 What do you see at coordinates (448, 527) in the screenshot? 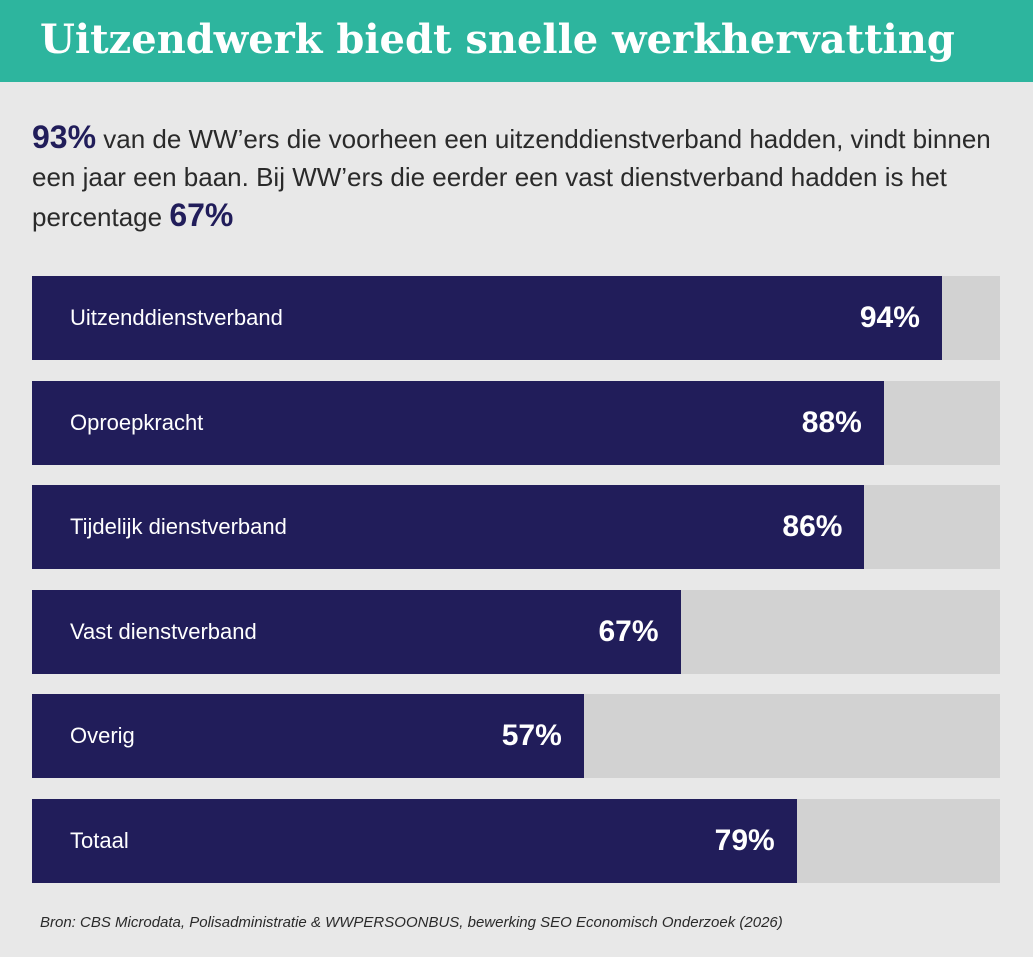
I see `bar: Tijdelijk dienstverband 86%` at bounding box center [448, 527].